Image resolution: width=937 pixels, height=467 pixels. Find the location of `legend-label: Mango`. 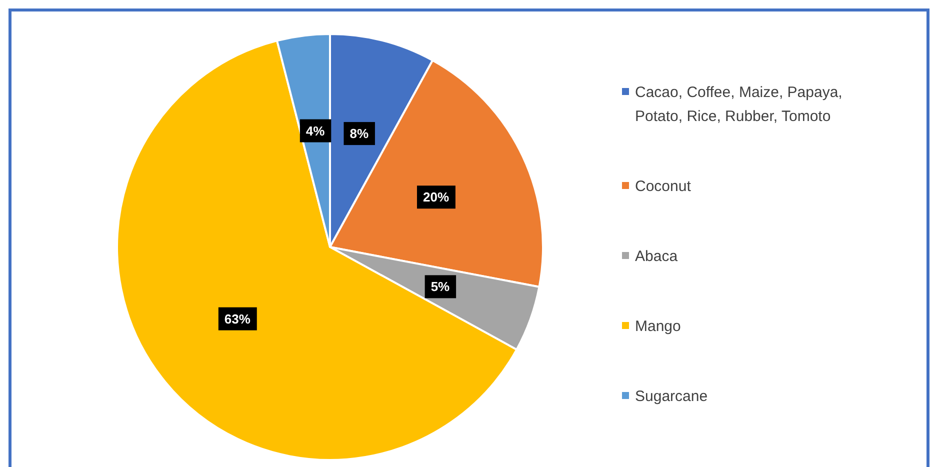

legend-label: Mango is located at coordinates (658, 326).